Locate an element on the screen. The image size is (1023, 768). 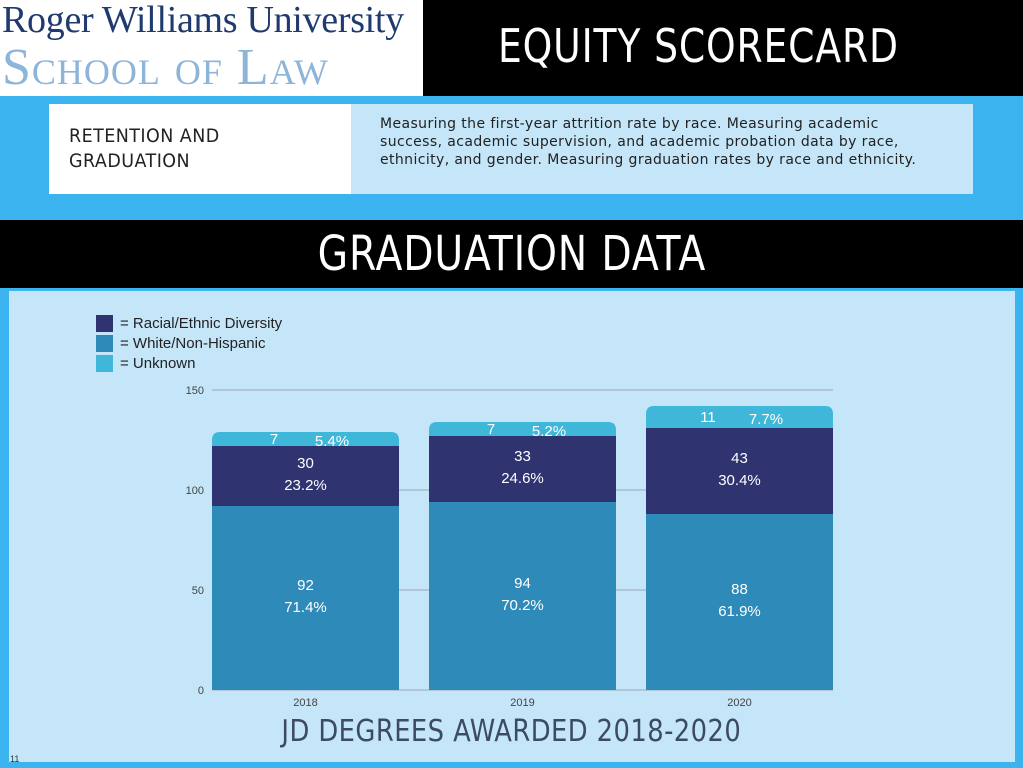
legend-label-diversity: = Racial/Ethnic Diversity is located at coordinates (201, 323).